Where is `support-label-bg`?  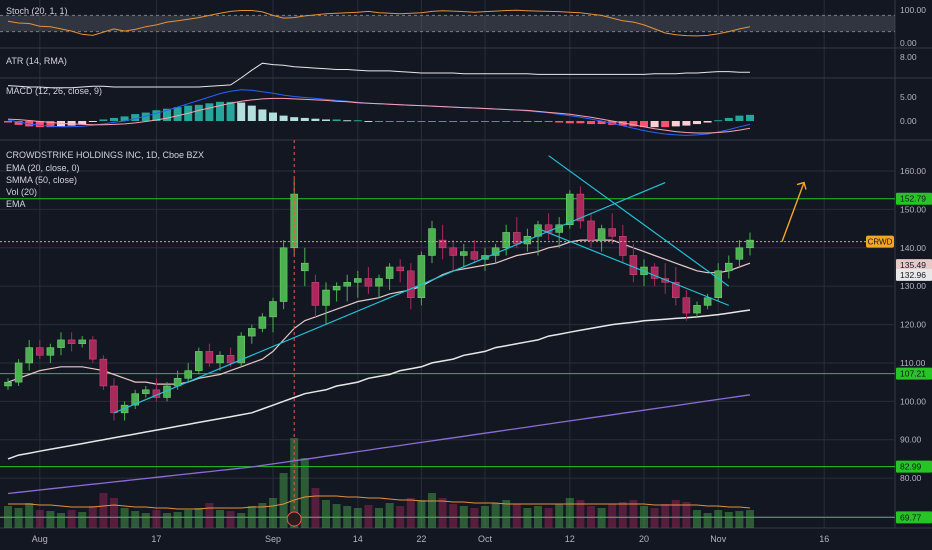
support-label-bg is located at coordinates (914, 198).